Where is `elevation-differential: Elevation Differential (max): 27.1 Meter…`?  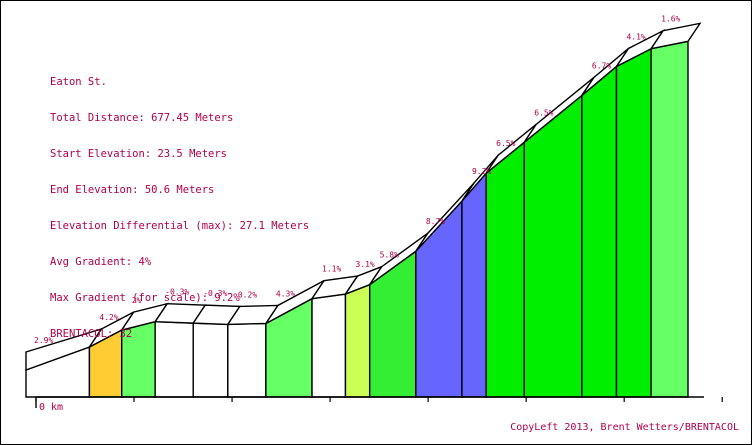 elevation-differential: Elevation Differential (max): 27.1 Meter… is located at coordinates (180, 226).